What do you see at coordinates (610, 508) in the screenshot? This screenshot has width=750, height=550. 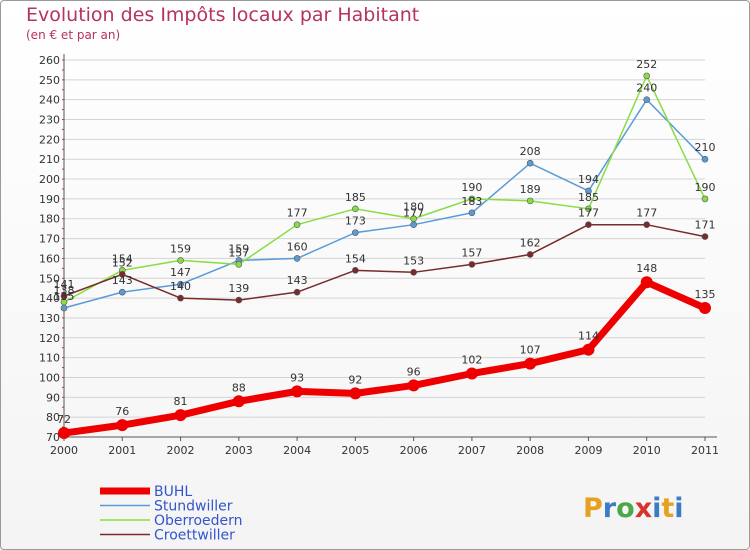 I see `logo-letter: r` at bounding box center [610, 508].